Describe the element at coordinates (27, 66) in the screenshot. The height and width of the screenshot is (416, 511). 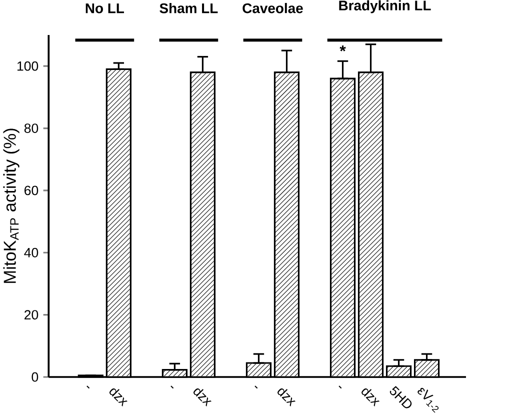
I see `y-tick-label: 100` at that location.